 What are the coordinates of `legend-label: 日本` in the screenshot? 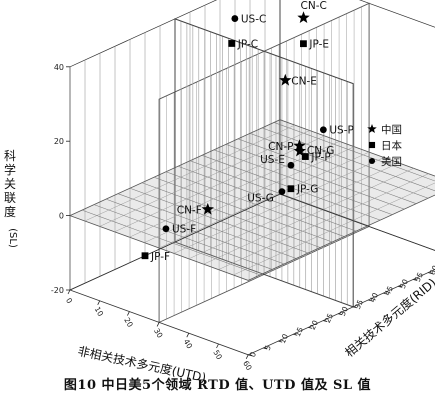 It's located at (391, 145).